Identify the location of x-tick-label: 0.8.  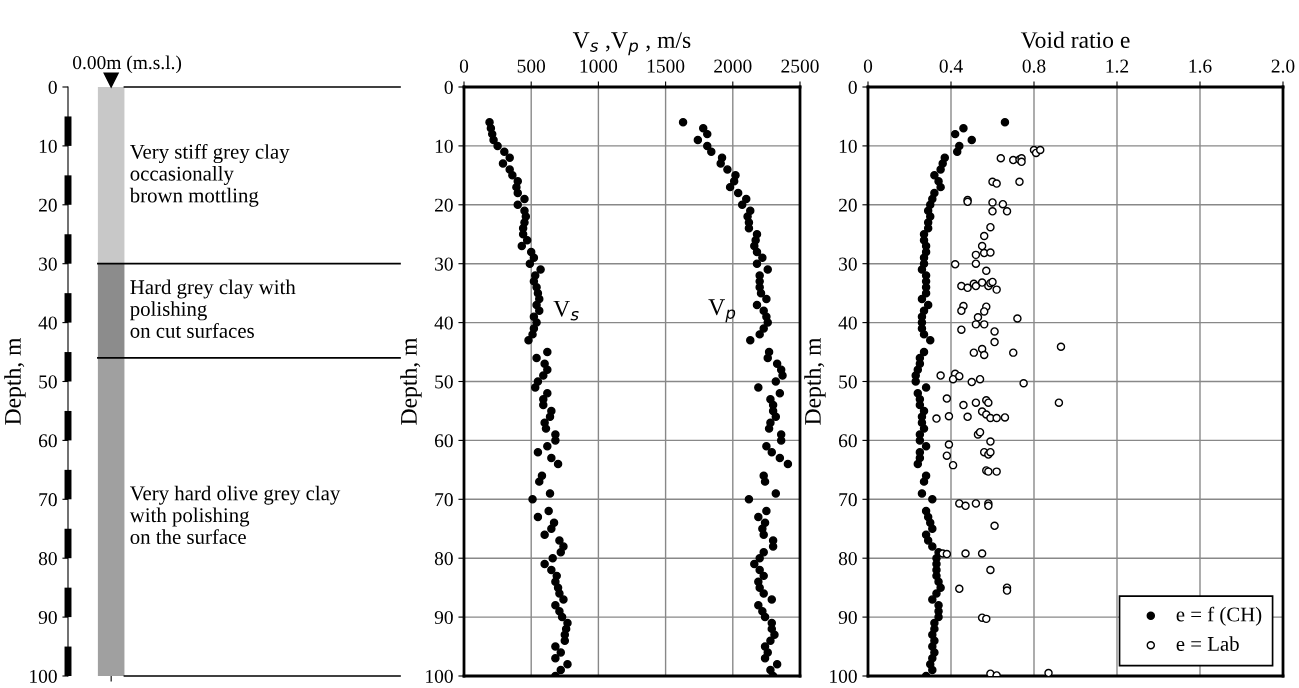
(1034, 66).